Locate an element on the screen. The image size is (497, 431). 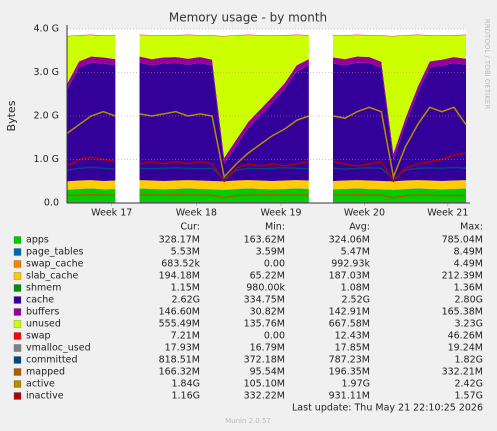
legend-cur: 1.16G is located at coordinates (185, 396).